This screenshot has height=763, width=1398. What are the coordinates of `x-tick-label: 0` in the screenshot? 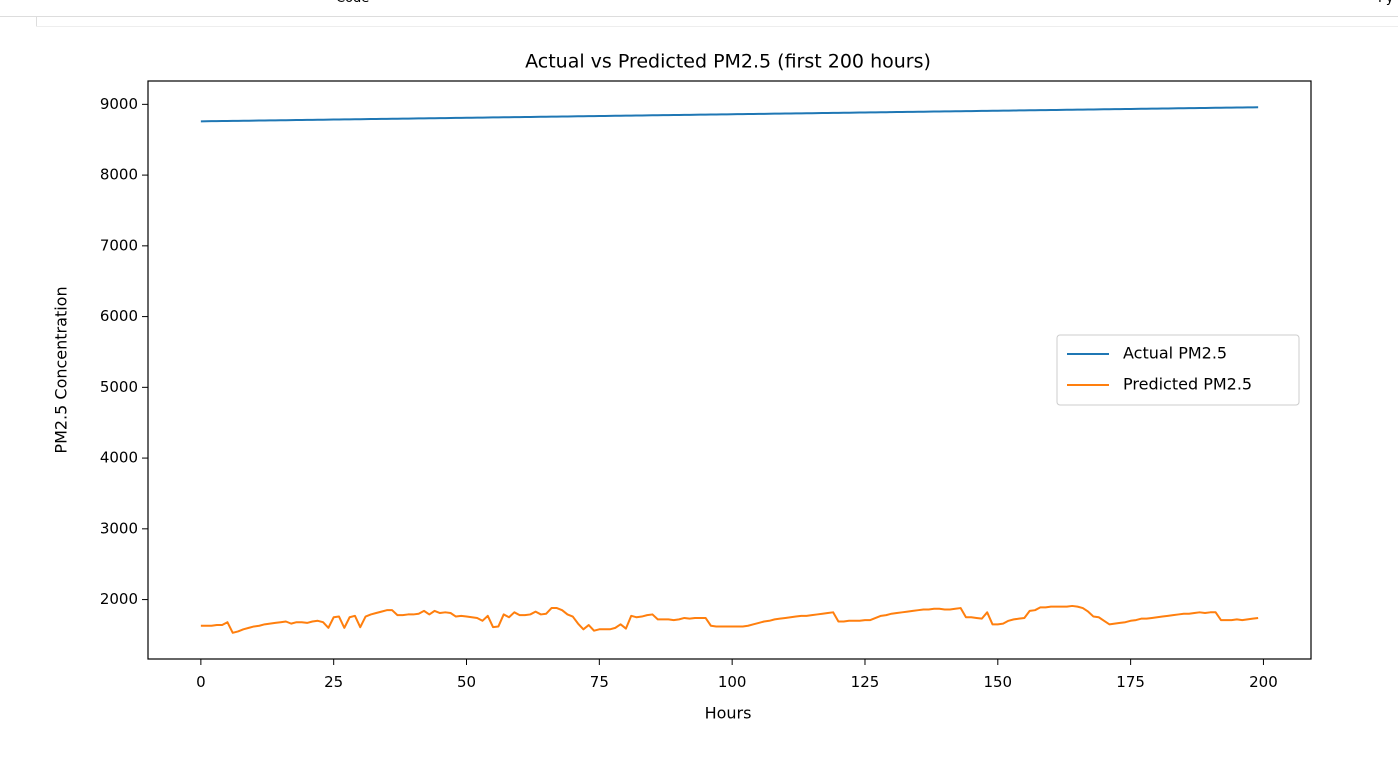 It's located at (201, 682).